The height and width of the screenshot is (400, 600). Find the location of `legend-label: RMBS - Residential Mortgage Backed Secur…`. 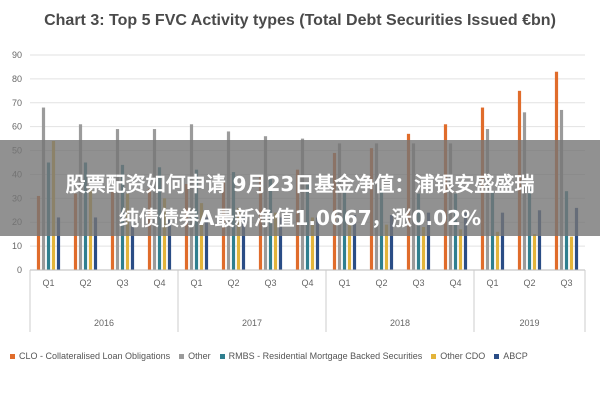

legend-label: RMBS - Residential Mortgage Backed Secur… is located at coordinates (325, 356).